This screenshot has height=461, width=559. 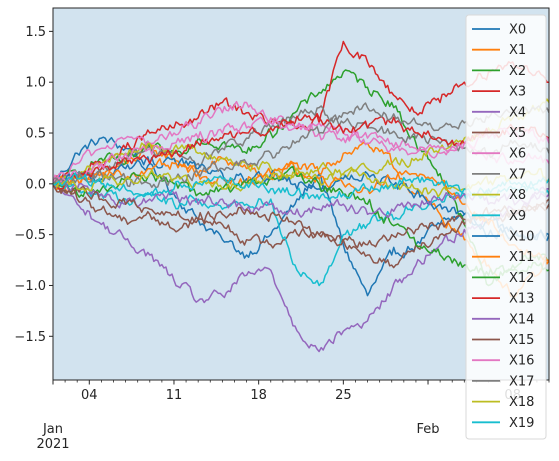 What do you see at coordinates (35, 83) in the screenshot?
I see `y-tick-label: 1.0` at bounding box center [35, 83].